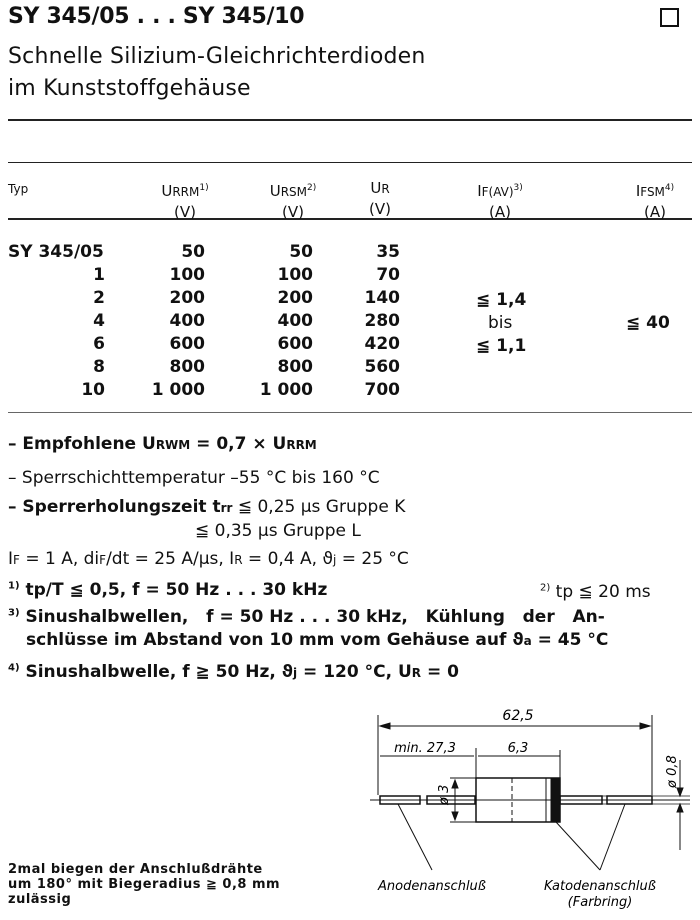 The height and width of the screenshot is (920, 700). Describe the element at coordinates (518, 748) in the screenshot. I see `dim-body-length: 6,3` at that location.